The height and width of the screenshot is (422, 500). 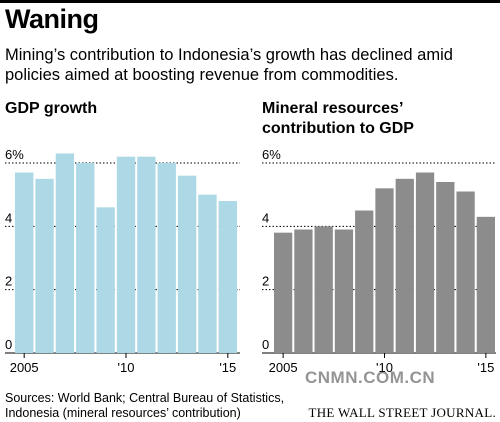 What do you see at coordinates (8, 217) in the screenshot?
I see `gdp-y-tick-label: 4` at bounding box center [8, 217].